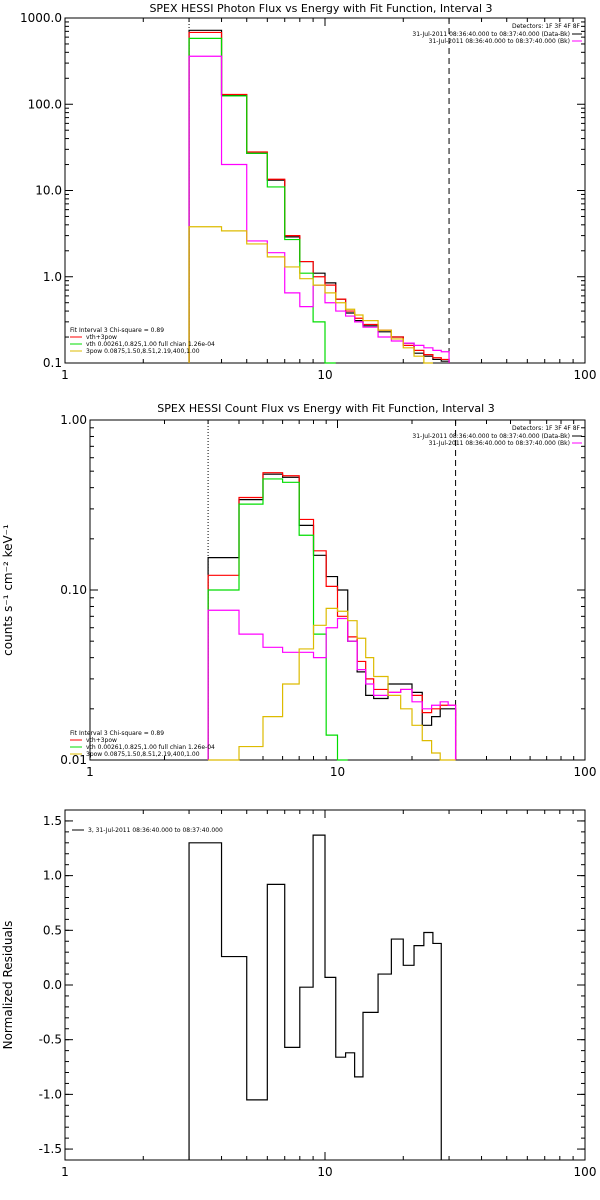 The height and width of the screenshot is (1200, 600). Describe the element at coordinates (73, 420) in the screenshot. I see `y-tick-label: 1.00` at that location.